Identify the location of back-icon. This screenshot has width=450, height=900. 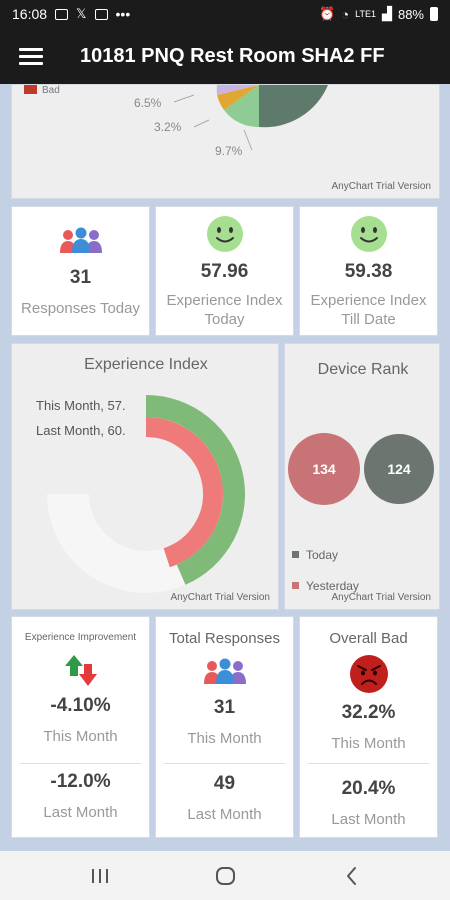
(351, 876).